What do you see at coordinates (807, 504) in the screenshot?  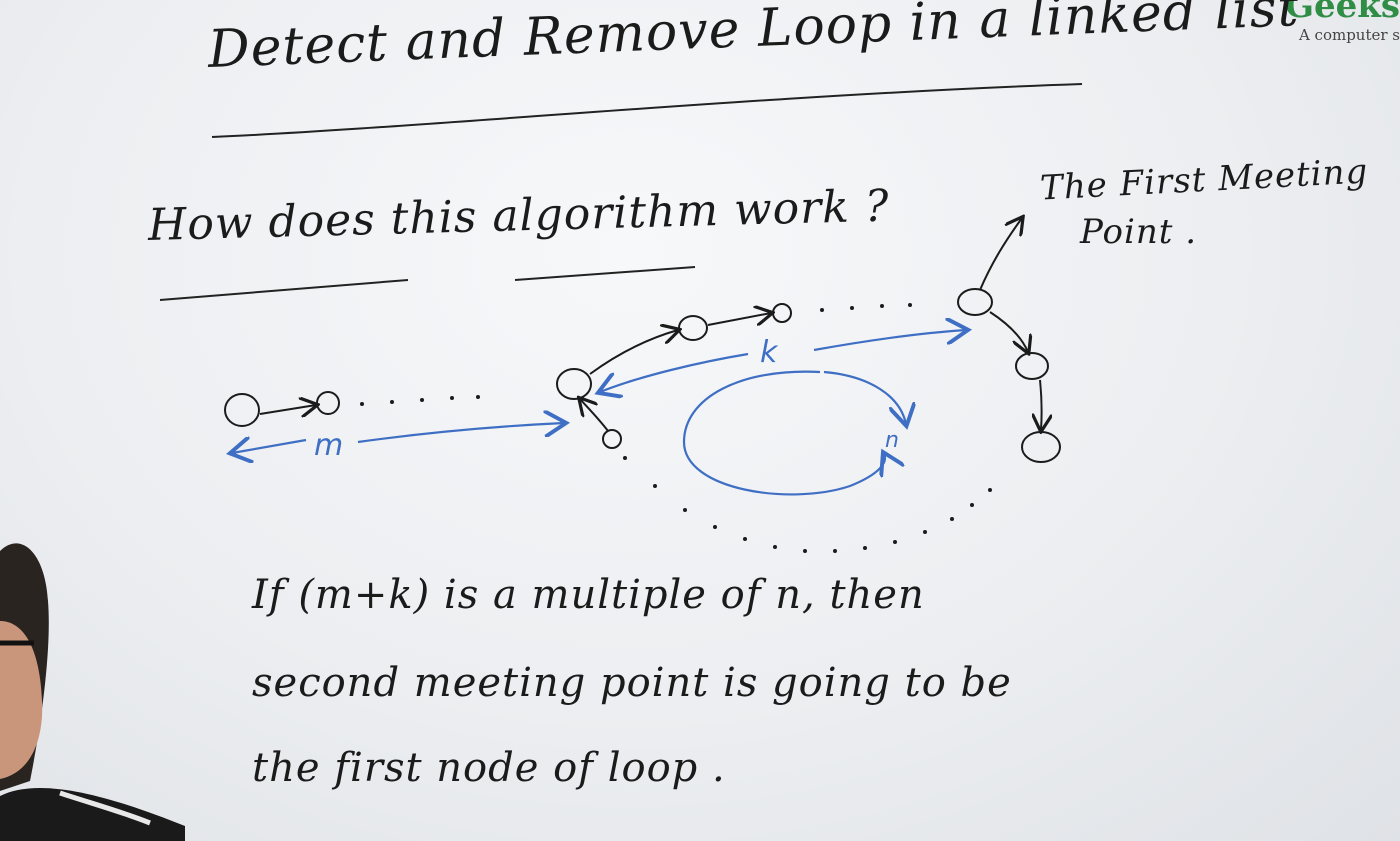 I see `dots-loop-bottom` at bounding box center [807, 504].